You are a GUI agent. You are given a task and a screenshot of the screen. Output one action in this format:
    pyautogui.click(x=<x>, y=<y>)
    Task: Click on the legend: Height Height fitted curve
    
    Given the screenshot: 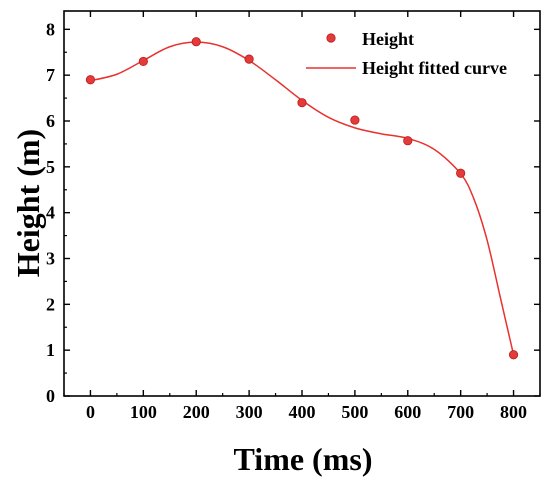 What is the action you would take?
    pyautogui.click(x=406, y=53)
    